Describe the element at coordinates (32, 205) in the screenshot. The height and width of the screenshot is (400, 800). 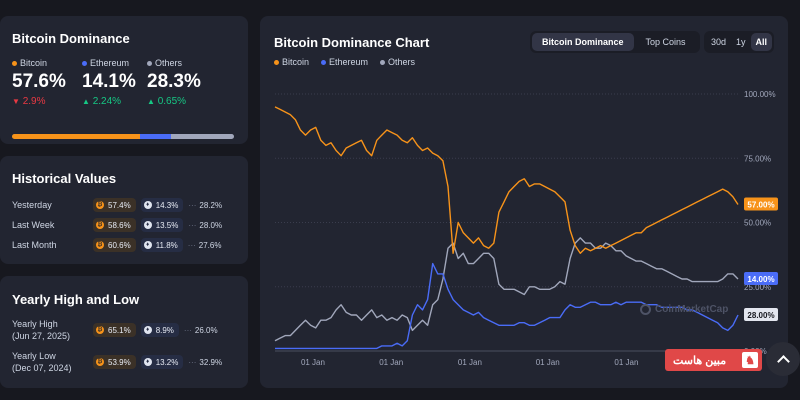
I see `historical-row-label: Yesterday` at that location.